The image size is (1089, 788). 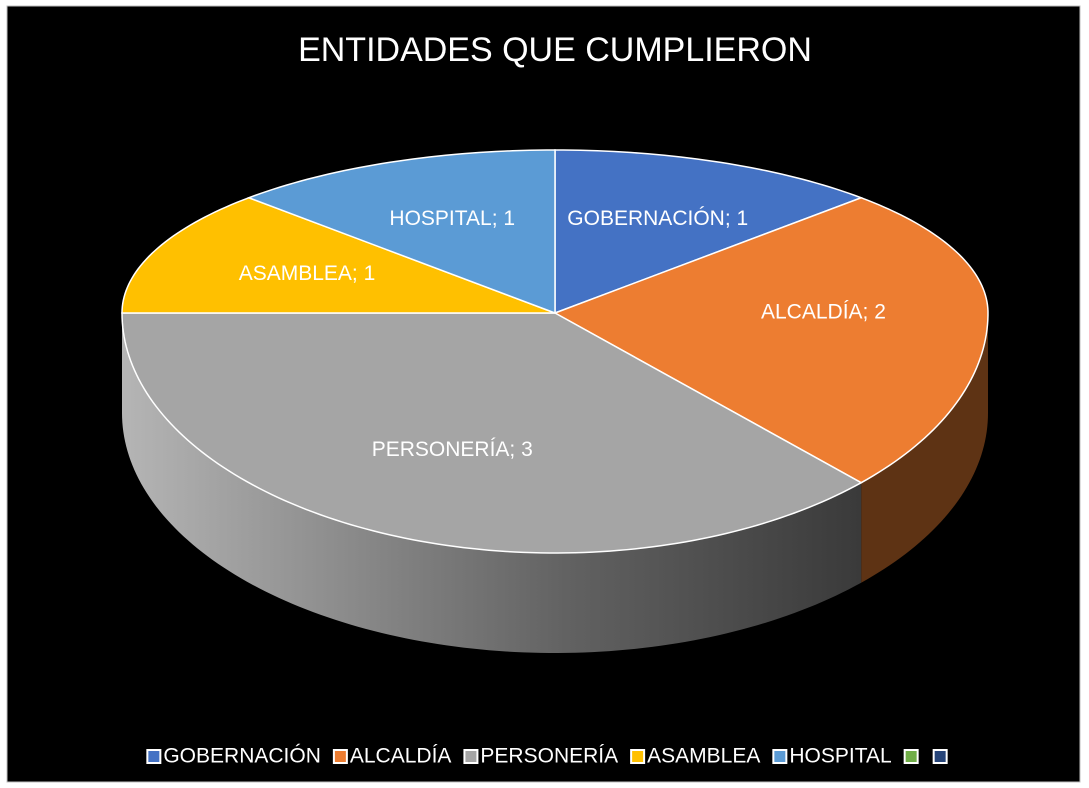 I want to click on data-label: GOBERNACIÓN; 1, so click(x=657, y=218).